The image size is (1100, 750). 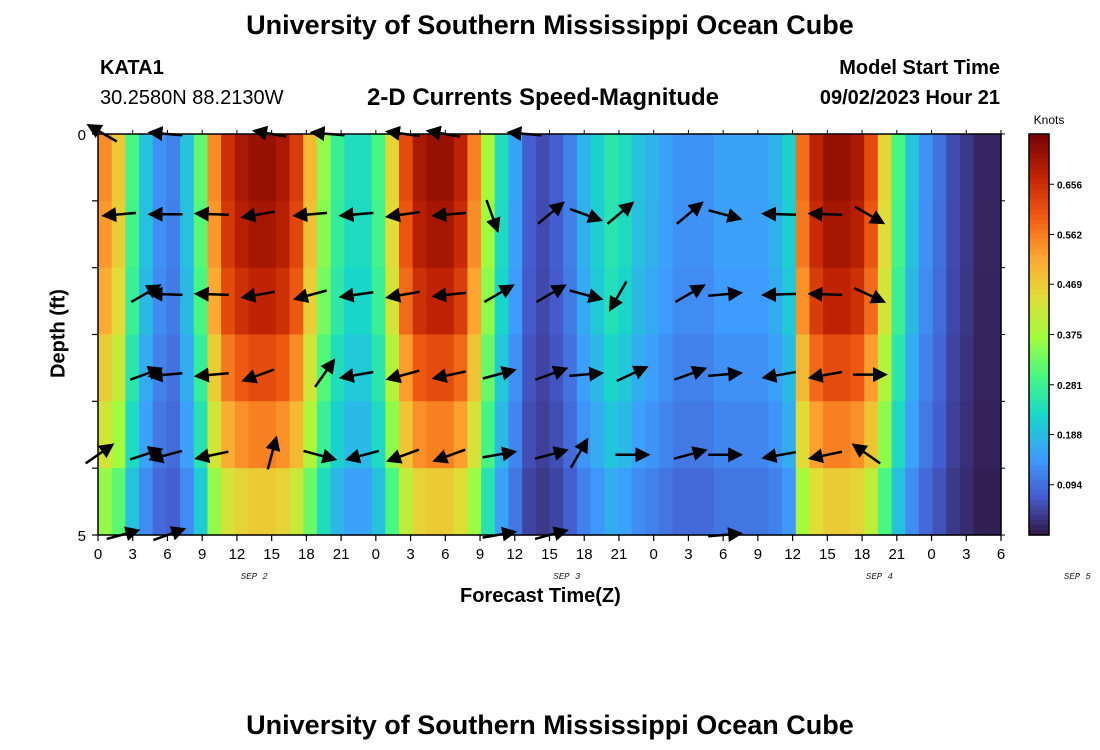 What do you see at coordinates (540, 596) in the screenshot?
I see `x-axis-label: Forecast Time(Z)` at bounding box center [540, 596].